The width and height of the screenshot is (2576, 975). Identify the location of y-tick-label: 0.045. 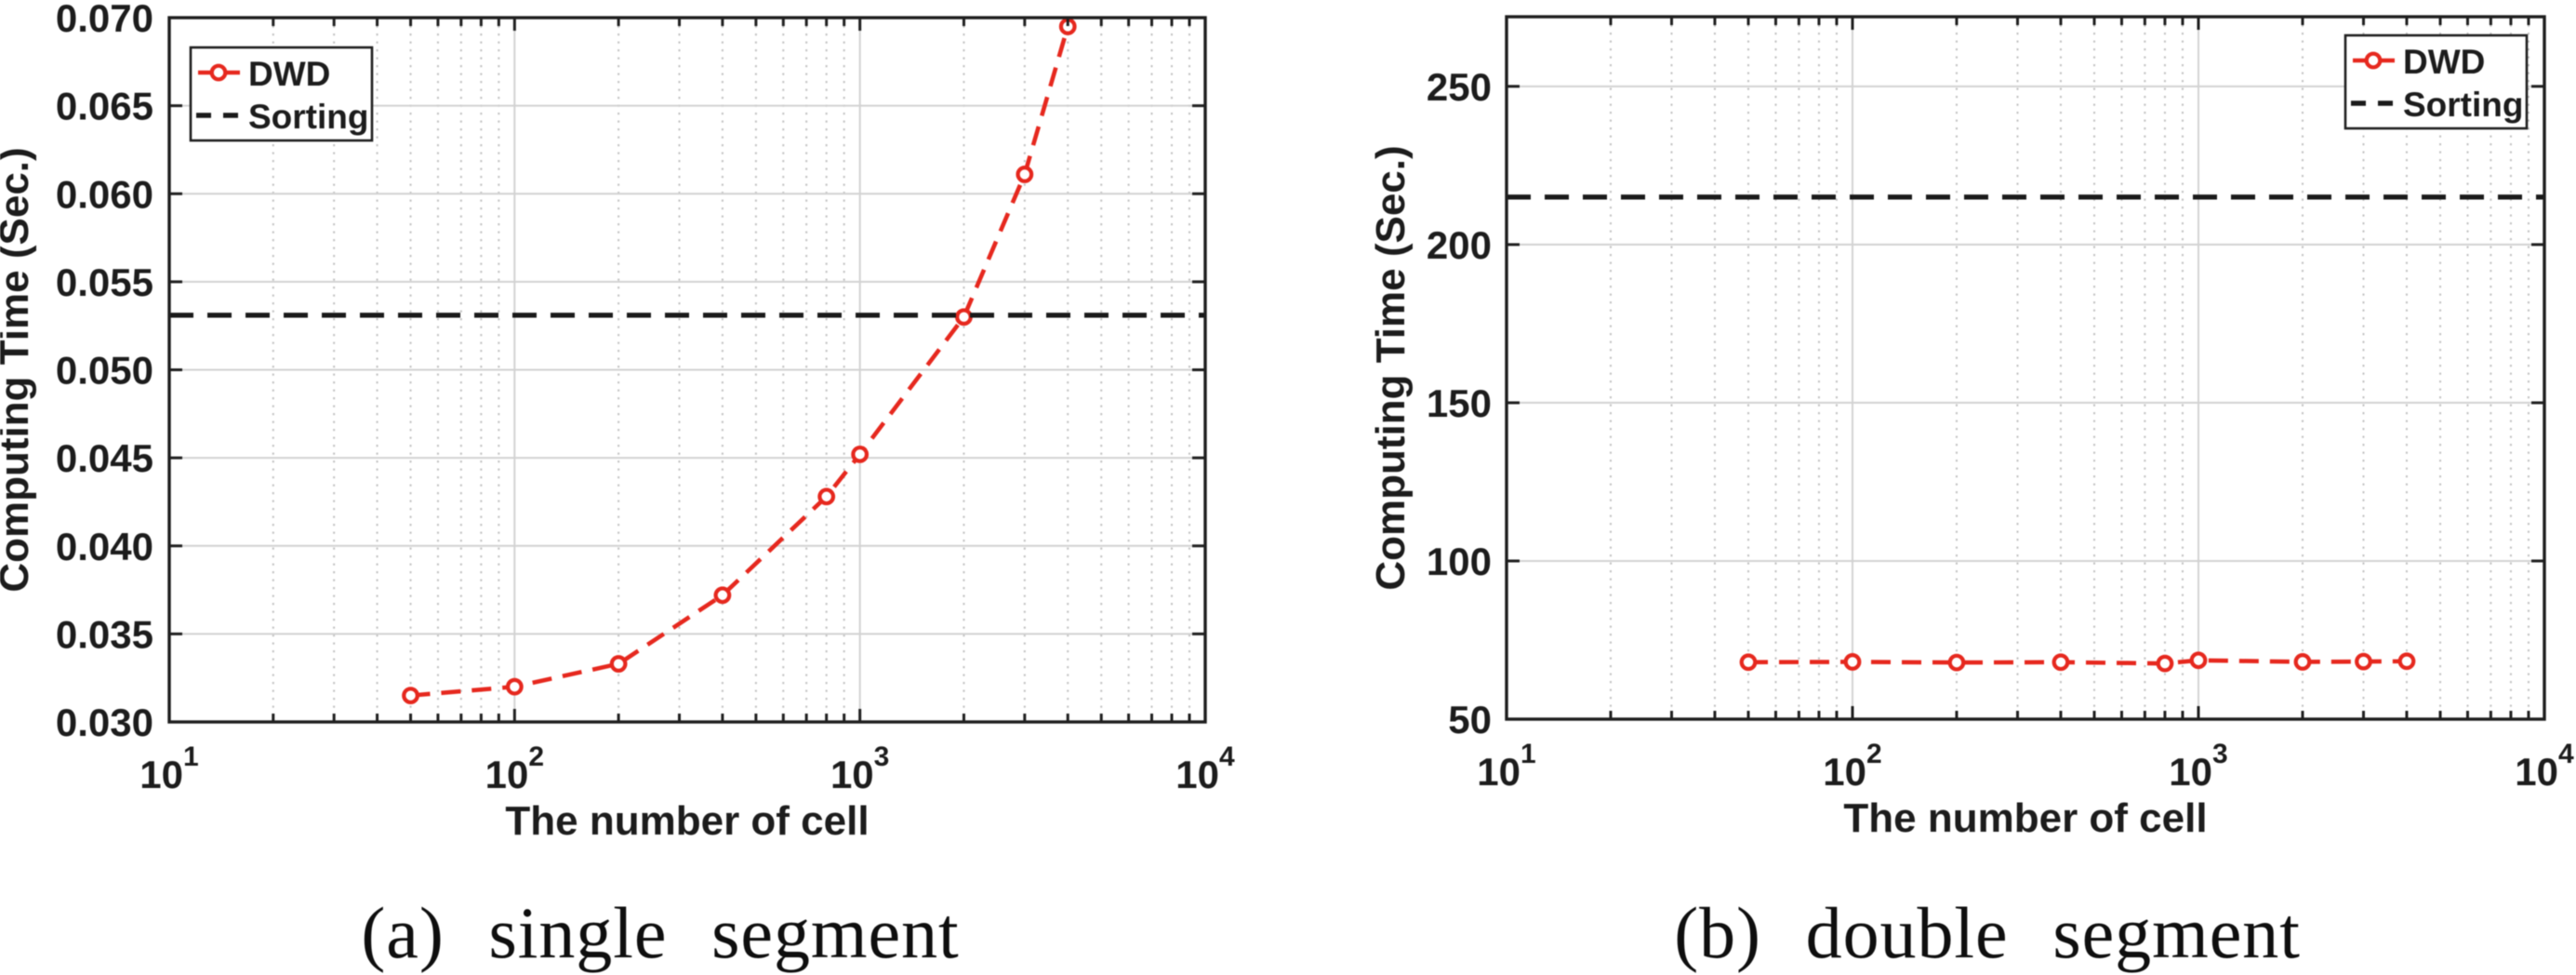
(104, 458).